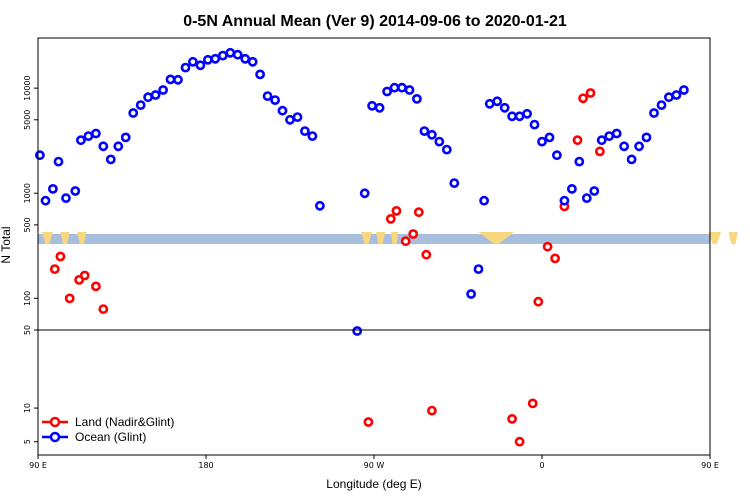 The image size is (750, 500). I want to click on legend-land-marker, so click(55, 422).